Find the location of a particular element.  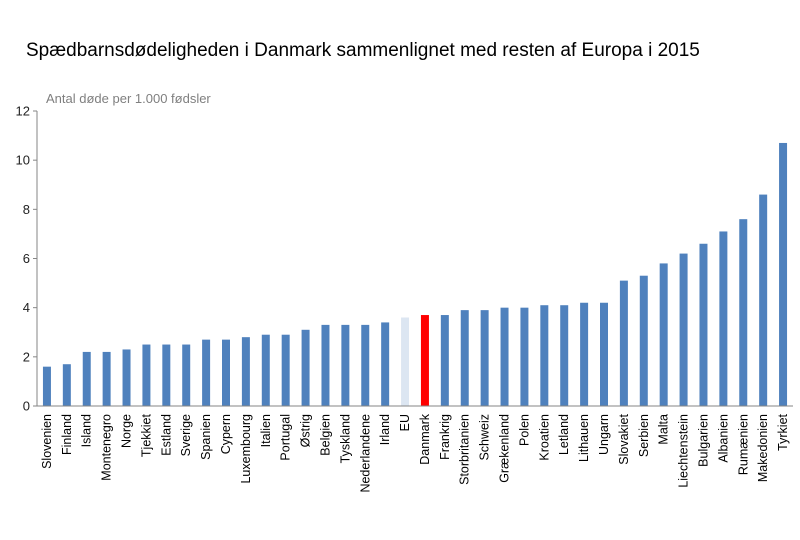

x-category-label: Nederlandene is located at coordinates (365, 453).